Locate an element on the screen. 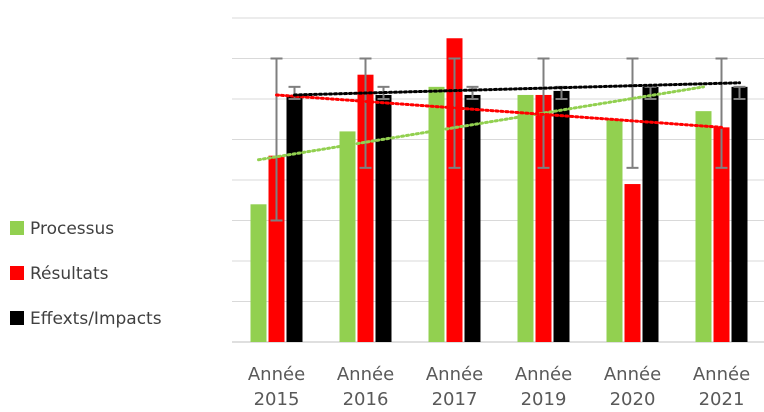 Image resolution: width=764 pixels, height=412 pixels. legend-label: Résultats is located at coordinates (69, 274).